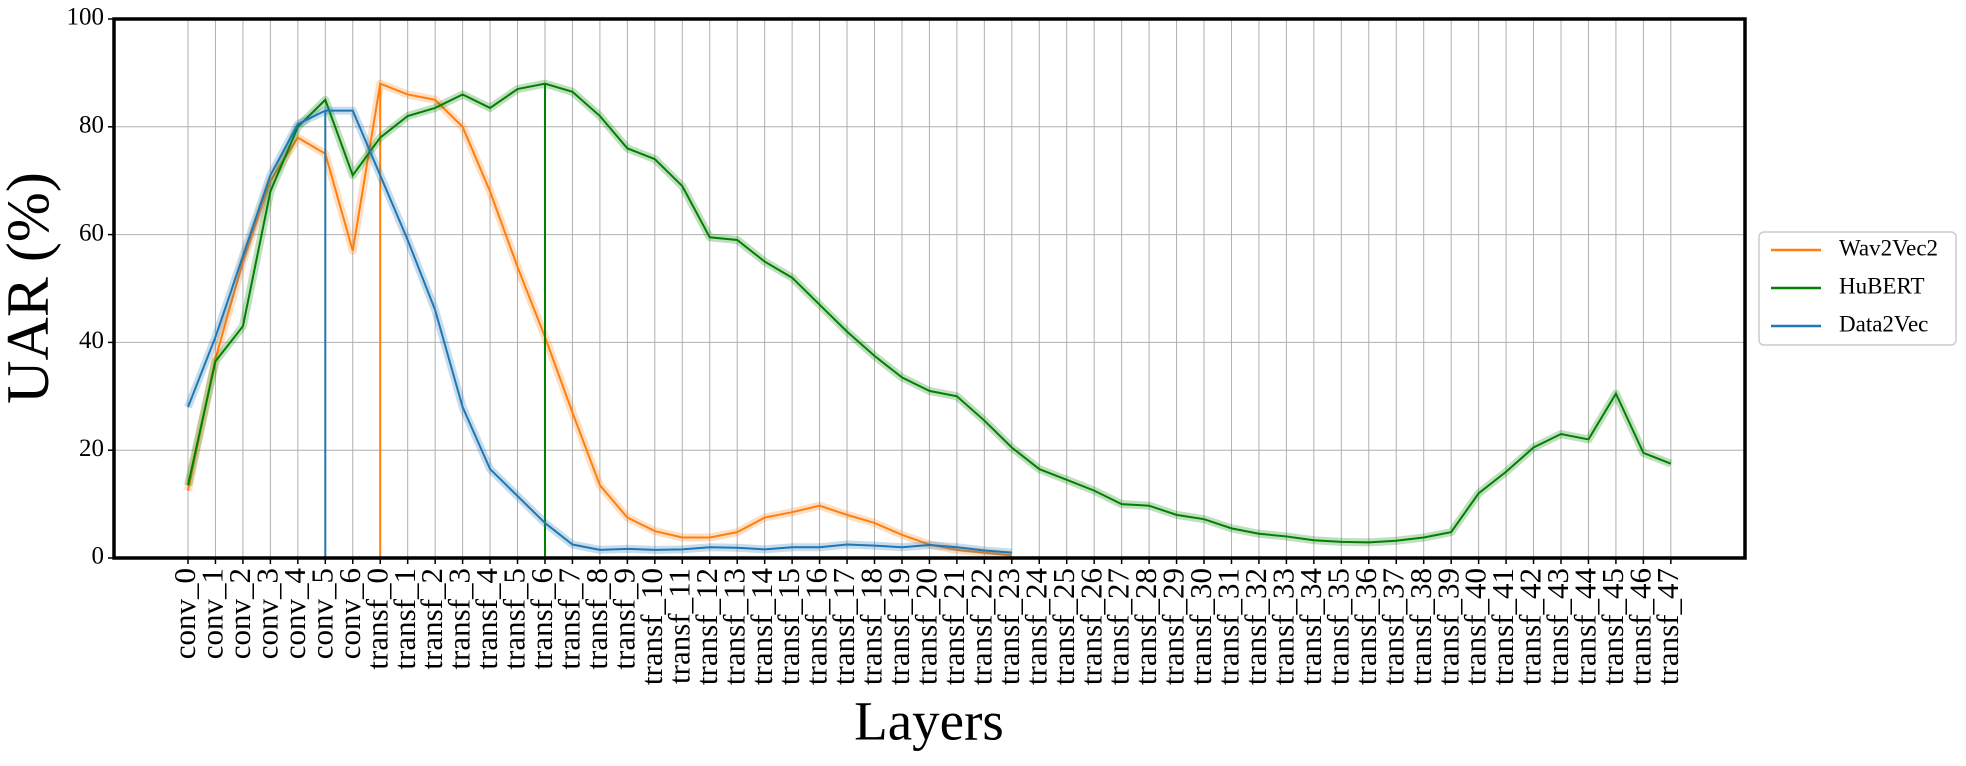  What do you see at coordinates (91, 232) in the screenshot?
I see `y-tick-label: 60` at bounding box center [91, 232].